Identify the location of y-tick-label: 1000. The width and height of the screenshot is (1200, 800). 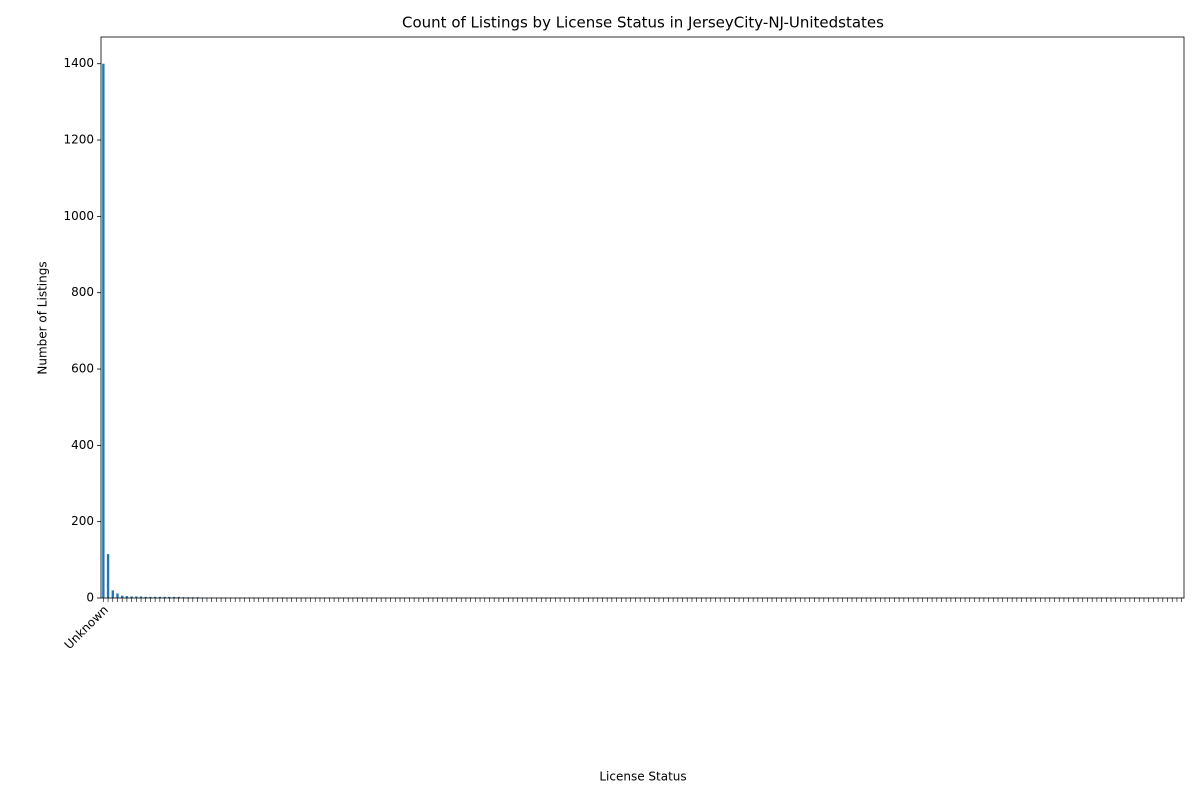
(78, 216).